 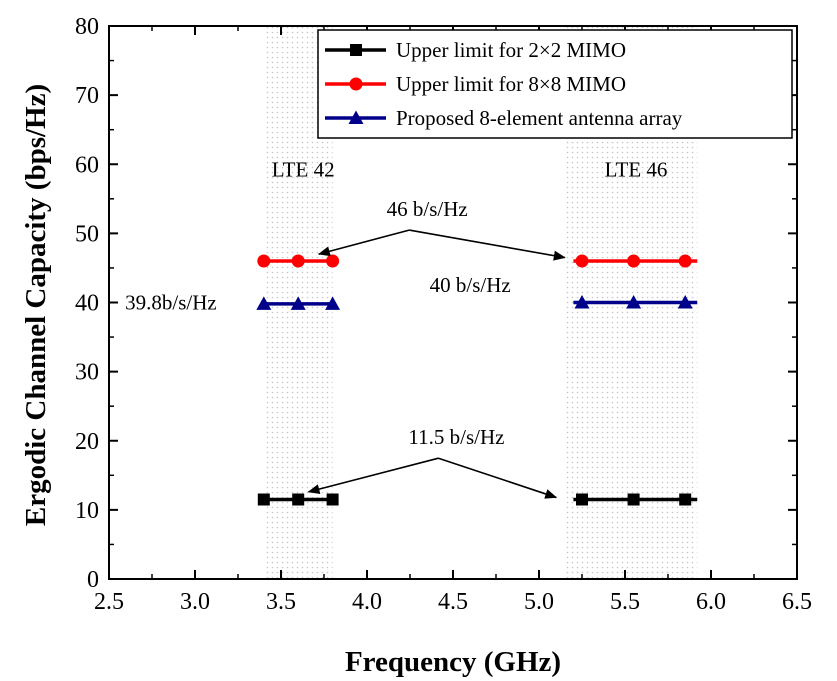 I want to click on x-tick-label: 6.0, so click(x=711, y=602).